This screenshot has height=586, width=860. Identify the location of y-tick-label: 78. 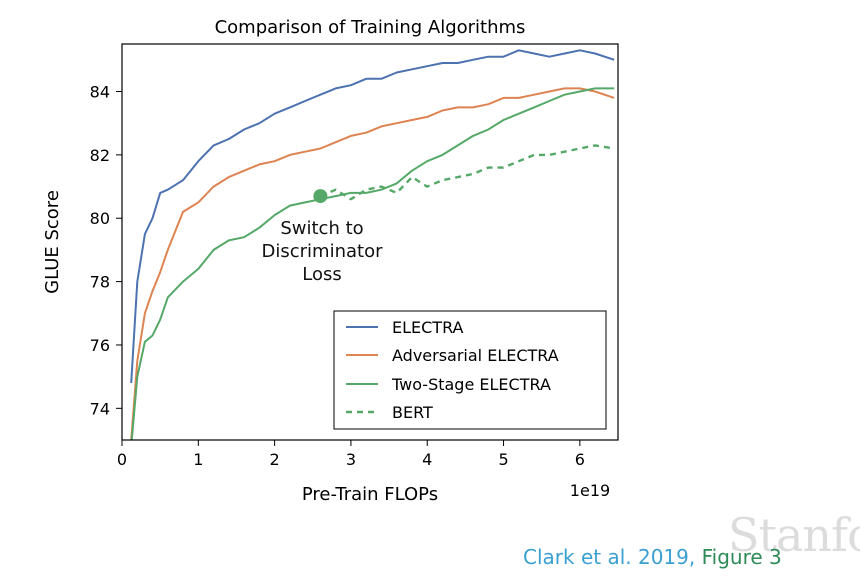
(100, 282).